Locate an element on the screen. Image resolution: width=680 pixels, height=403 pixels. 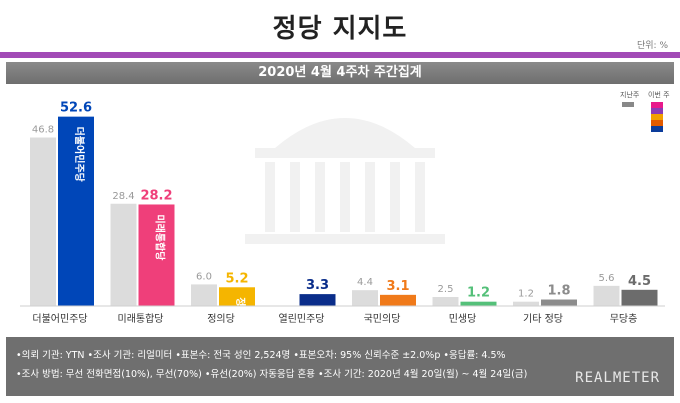
previous-value-label-5: 2.5 is located at coordinates (446, 289).